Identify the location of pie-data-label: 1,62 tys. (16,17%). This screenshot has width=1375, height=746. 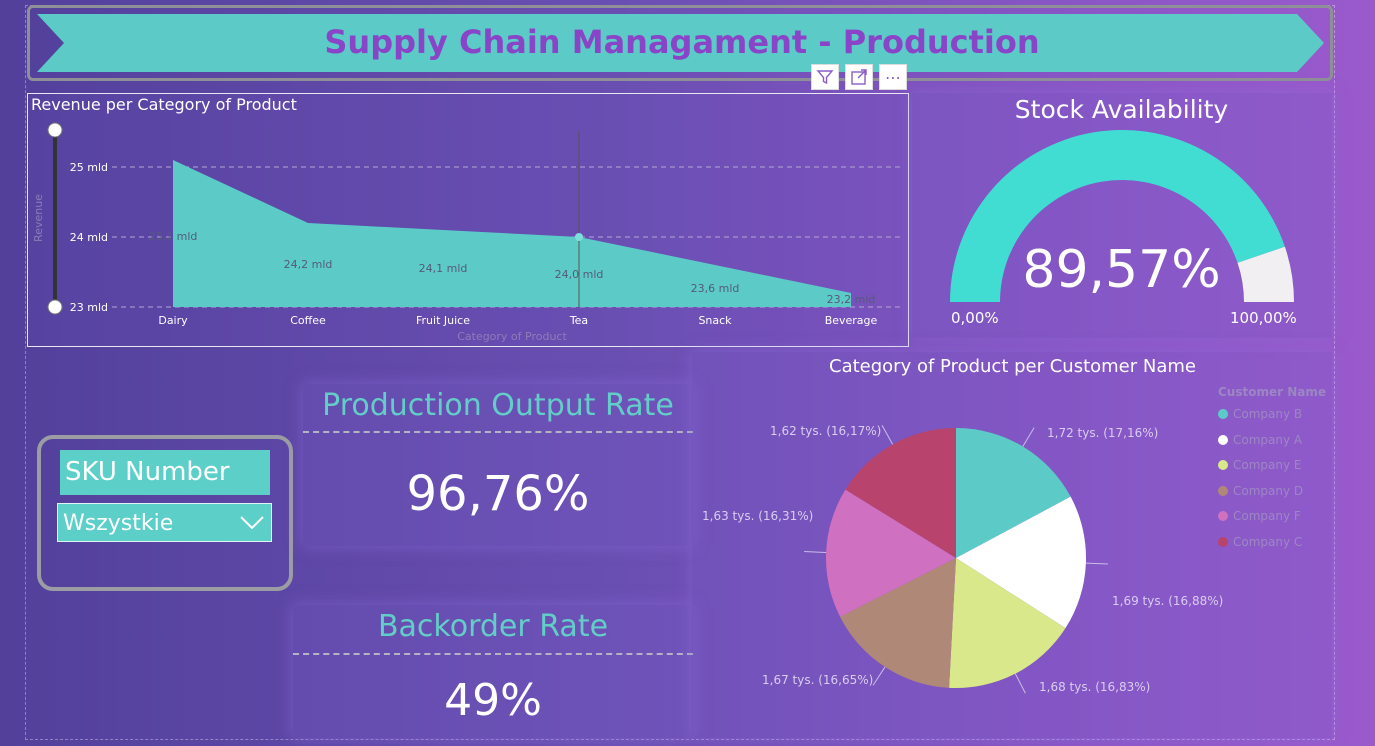
(826, 431).